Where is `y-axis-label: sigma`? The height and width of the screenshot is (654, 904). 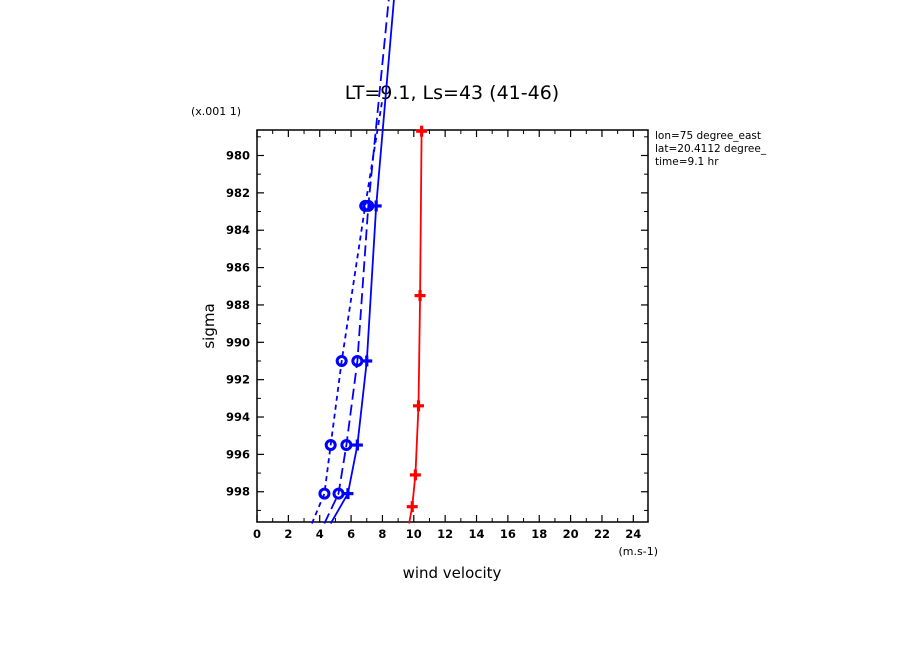
y-axis-label: sigma is located at coordinates (209, 325).